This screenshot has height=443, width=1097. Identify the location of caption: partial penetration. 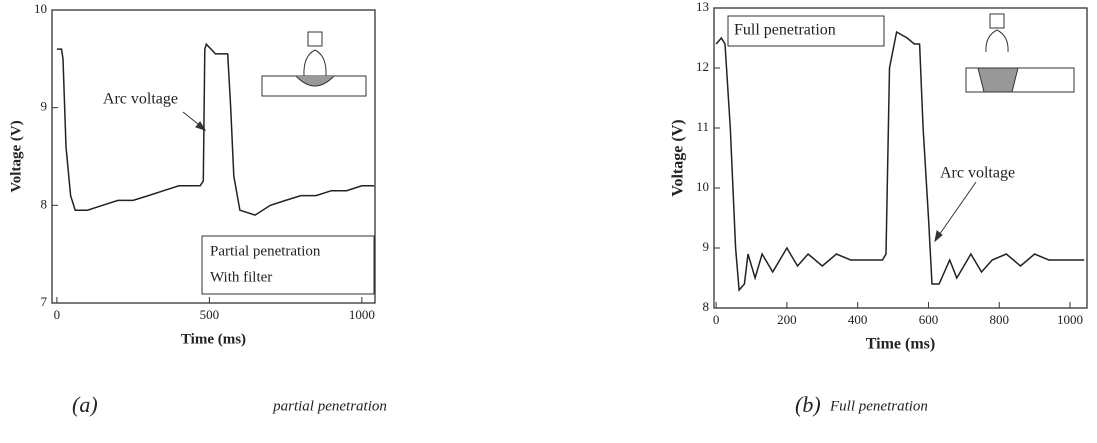
(329, 406).